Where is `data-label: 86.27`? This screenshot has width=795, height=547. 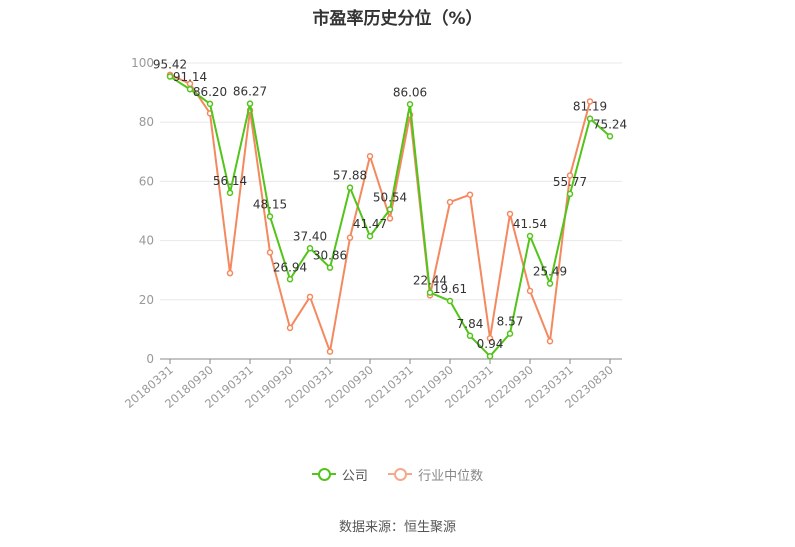
data-label: 86.27 is located at coordinates (250, 92).